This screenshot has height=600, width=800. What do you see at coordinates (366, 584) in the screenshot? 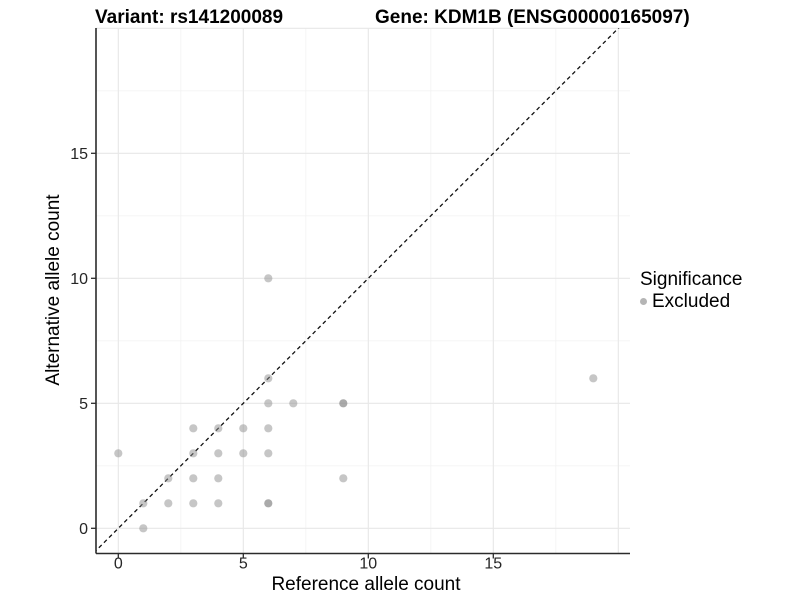
I see `x-axis-title: Reference allele count` at bounding box center [366, 584].